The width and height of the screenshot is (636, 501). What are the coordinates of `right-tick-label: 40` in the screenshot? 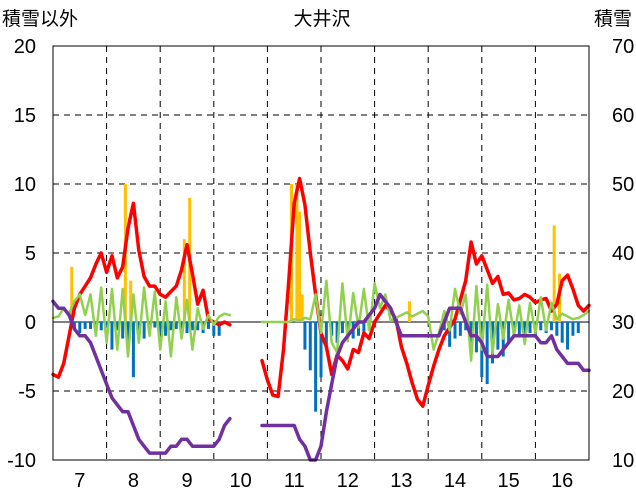 It's located at (623, 254).